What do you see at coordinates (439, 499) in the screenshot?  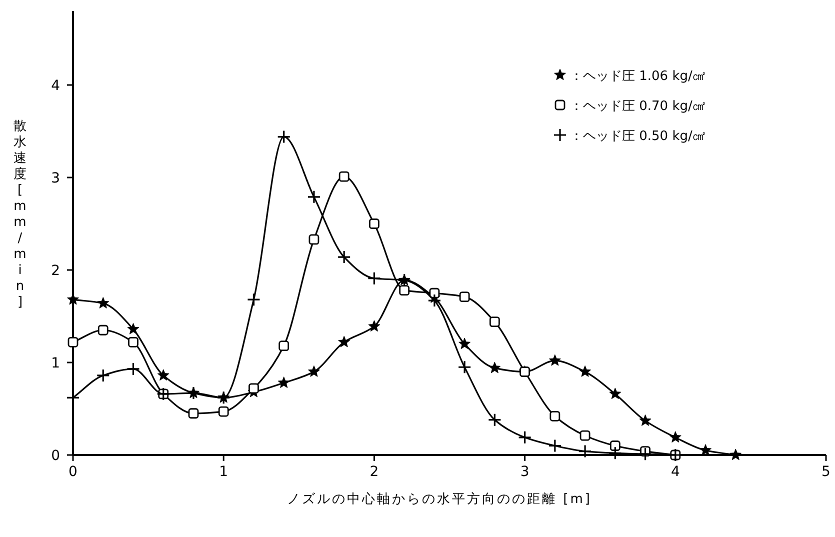 I see `x-axis-title: ノズルの中心軸からの水平方向のの距離 [m]` at bounding box center [439, 499].